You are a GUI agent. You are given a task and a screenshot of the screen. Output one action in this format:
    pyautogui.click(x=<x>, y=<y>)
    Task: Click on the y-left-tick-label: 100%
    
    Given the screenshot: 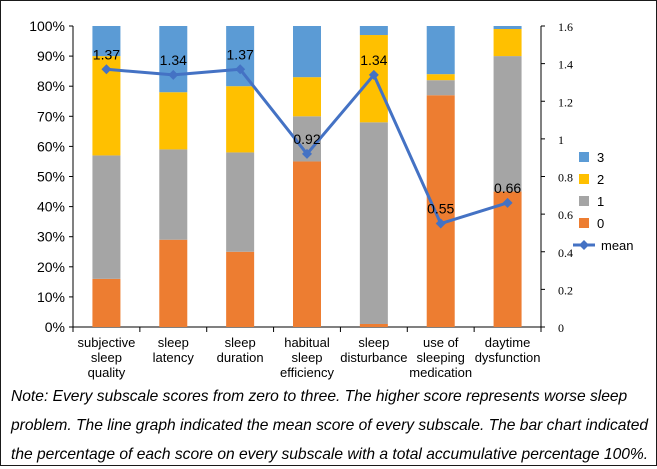 What is the action you would take?
    pyautogui.click(x=47, y=26)
    